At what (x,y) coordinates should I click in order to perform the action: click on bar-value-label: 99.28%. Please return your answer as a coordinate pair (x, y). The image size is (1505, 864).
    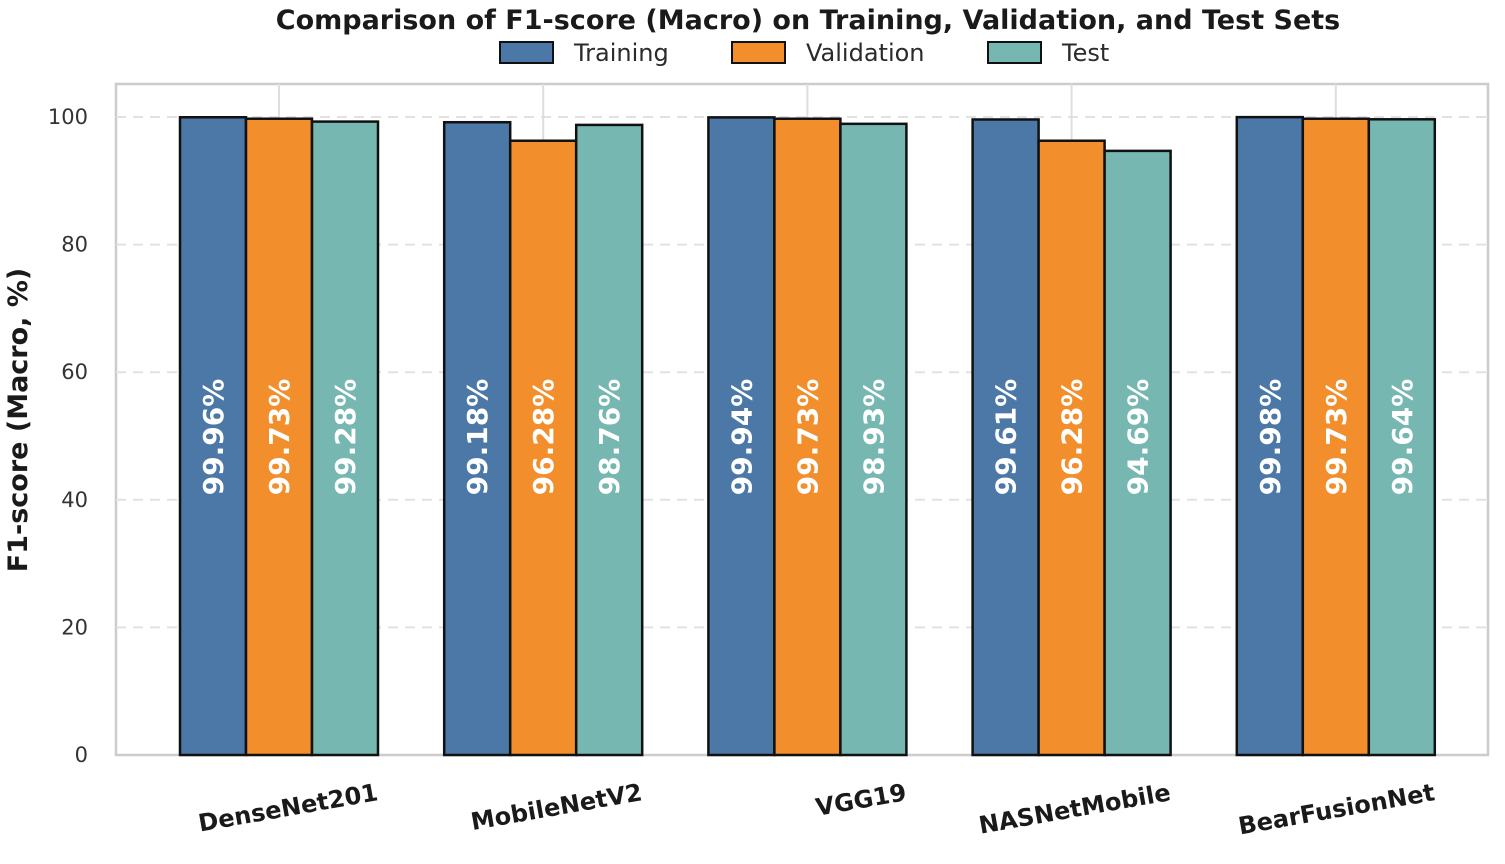
    Looking at the image, I should click on (345, 437).